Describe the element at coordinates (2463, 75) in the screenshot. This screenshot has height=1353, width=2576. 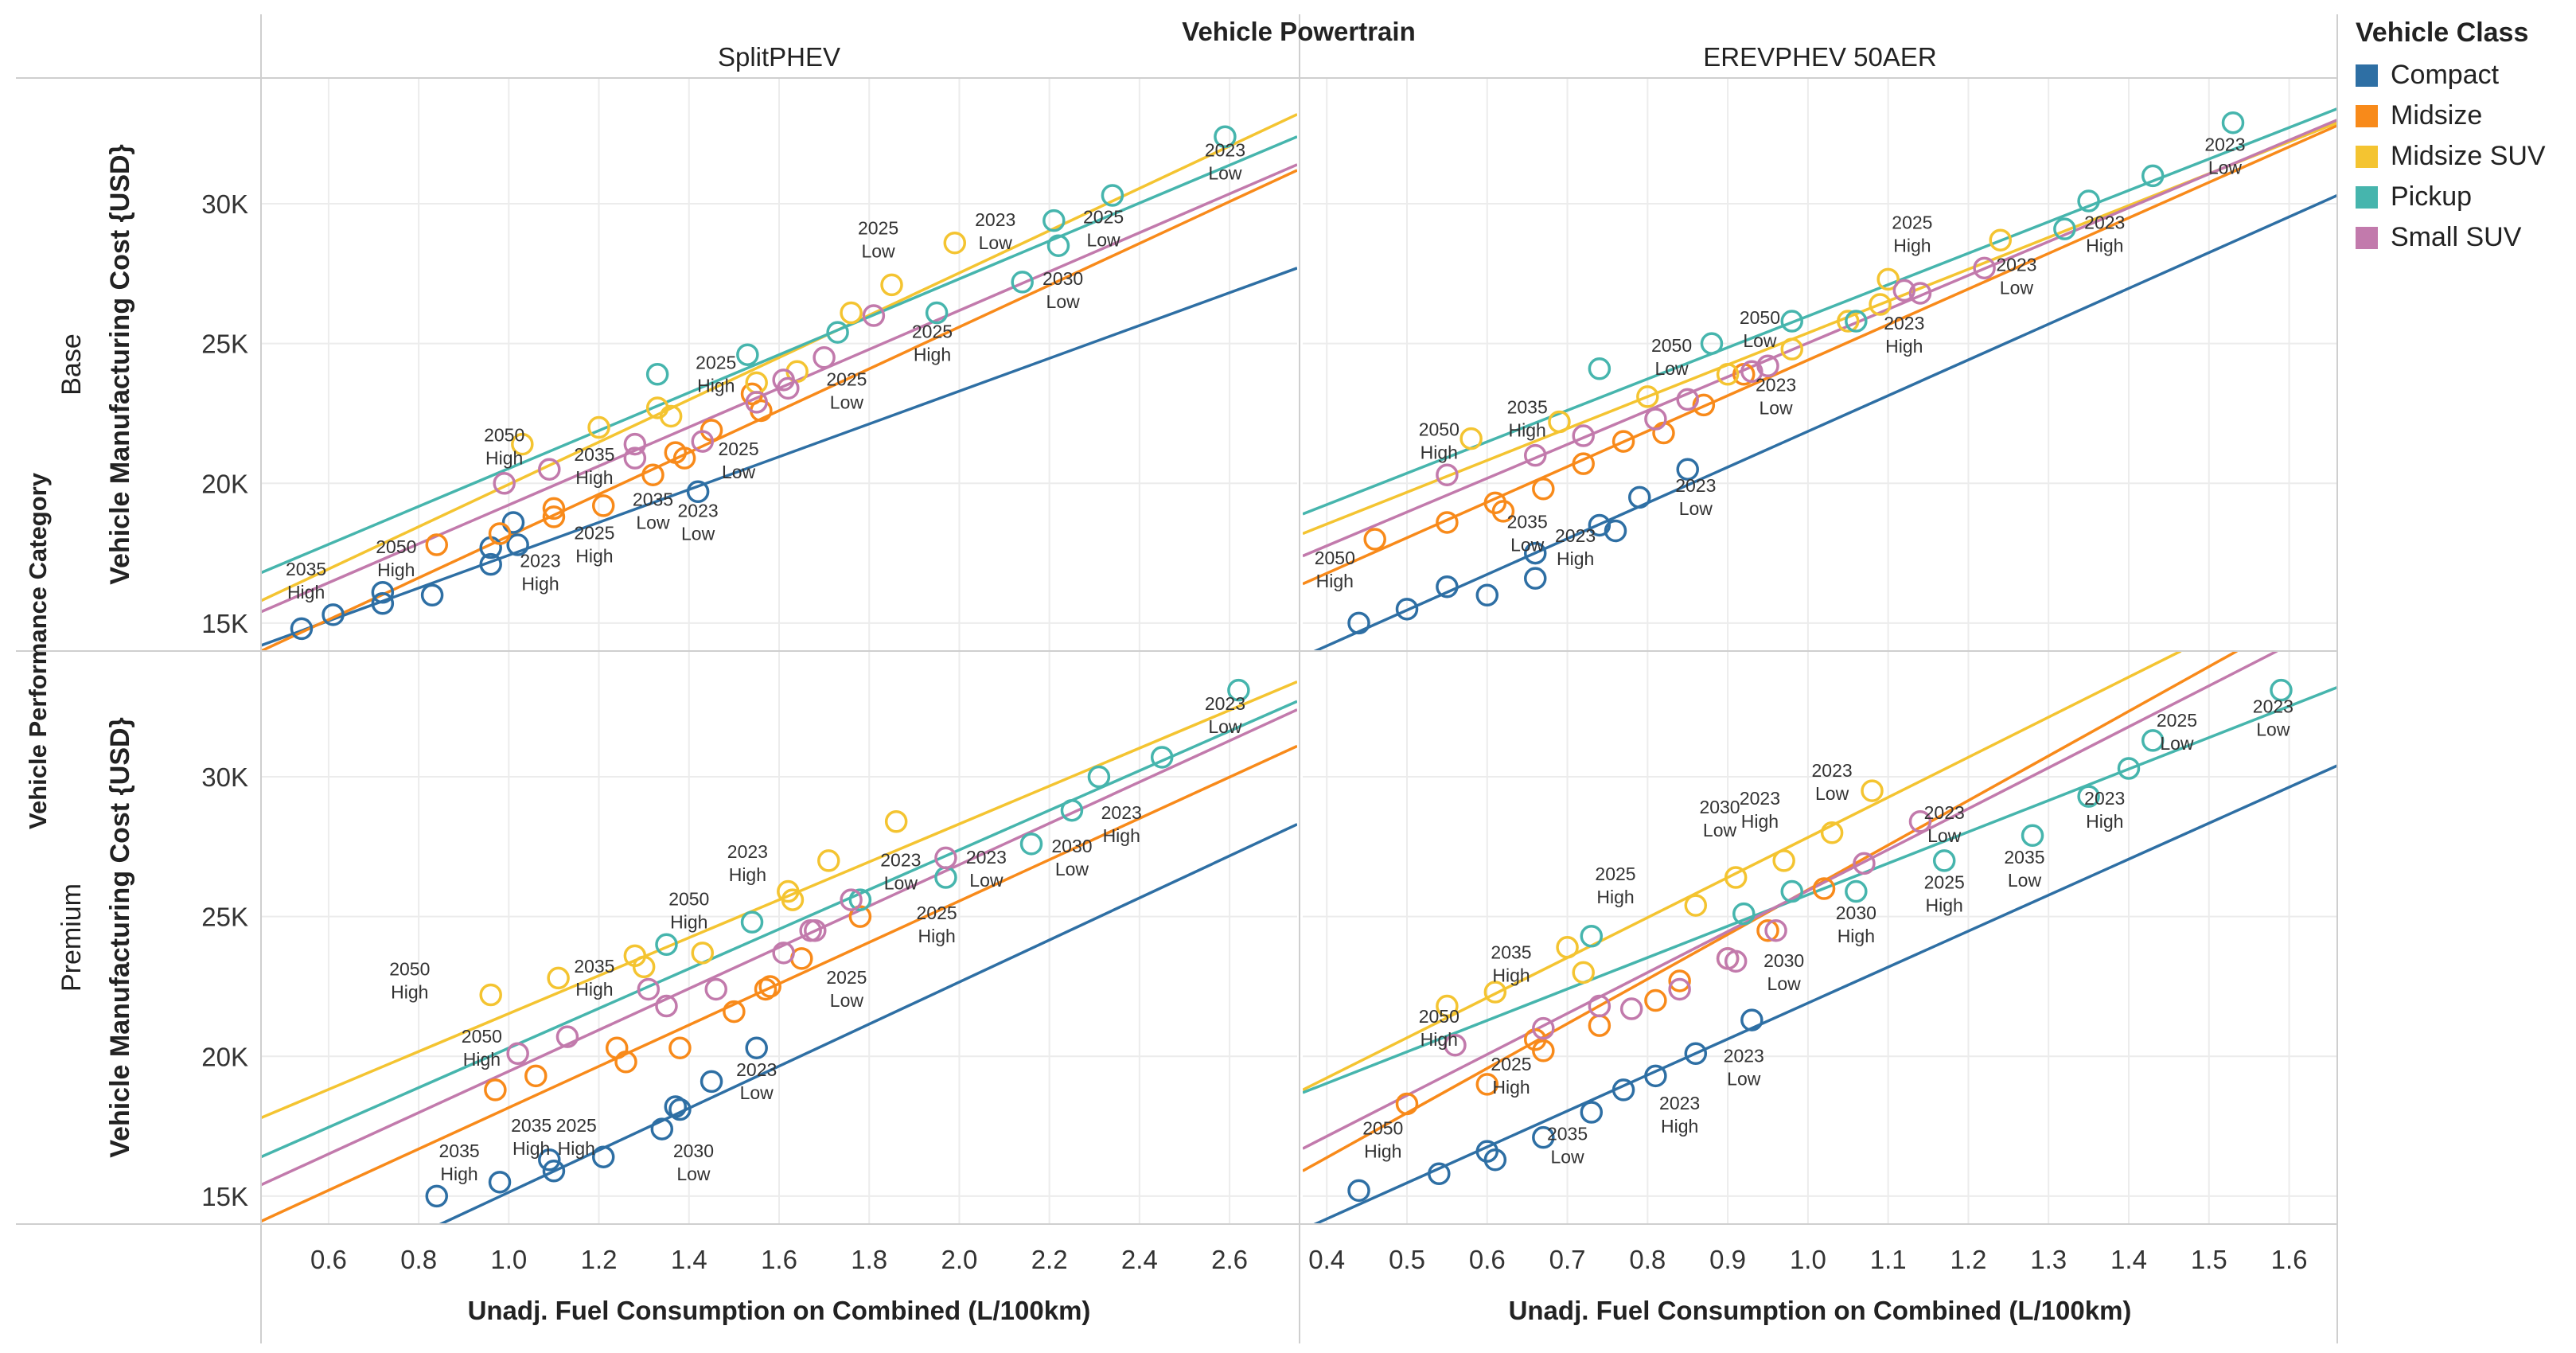
I see `legend-item-compact: Compact` at that location.